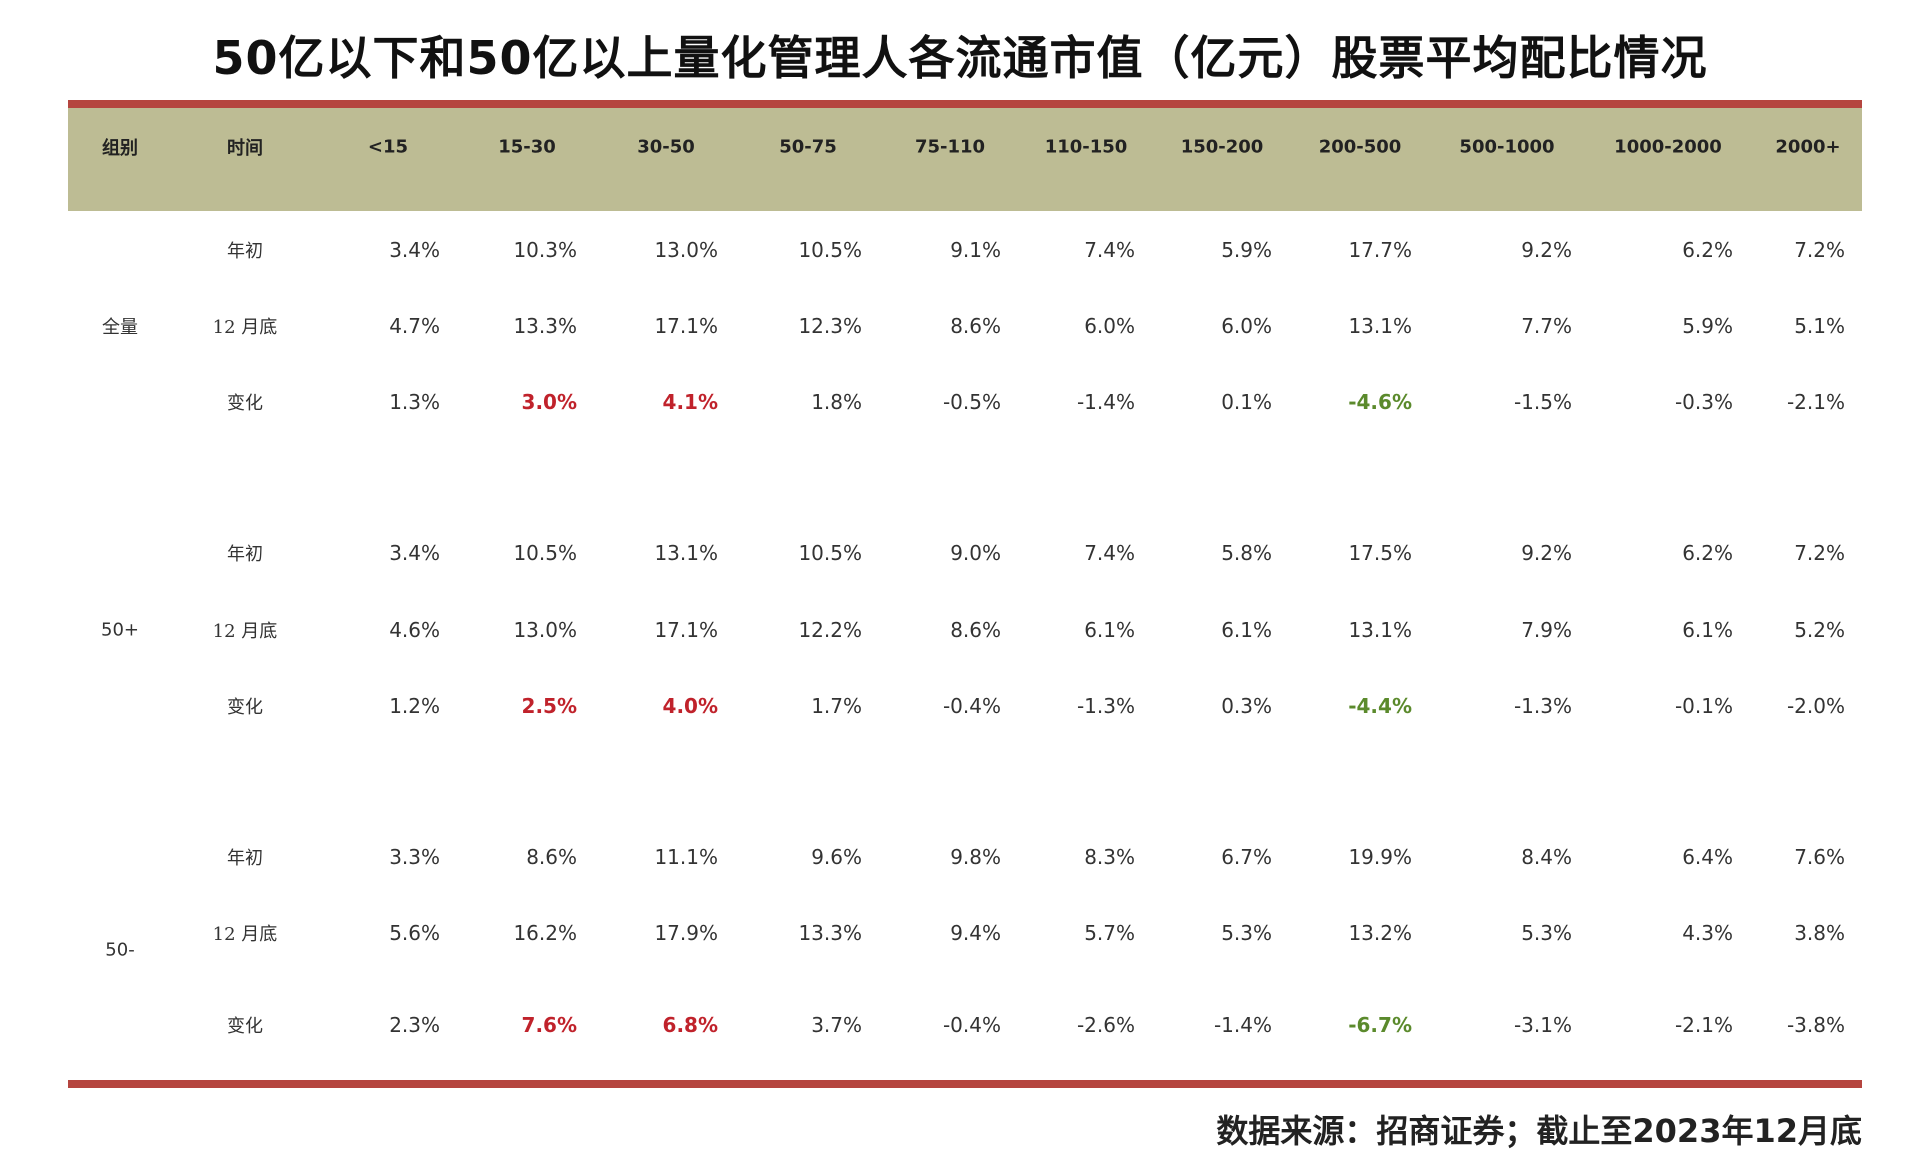 Image resolution: width=1920 pixels, height=1172 pixels. What do you see at coordinates (965, 104) in the screenshot?
I see `top-rule` at bounding box center [965, 104].